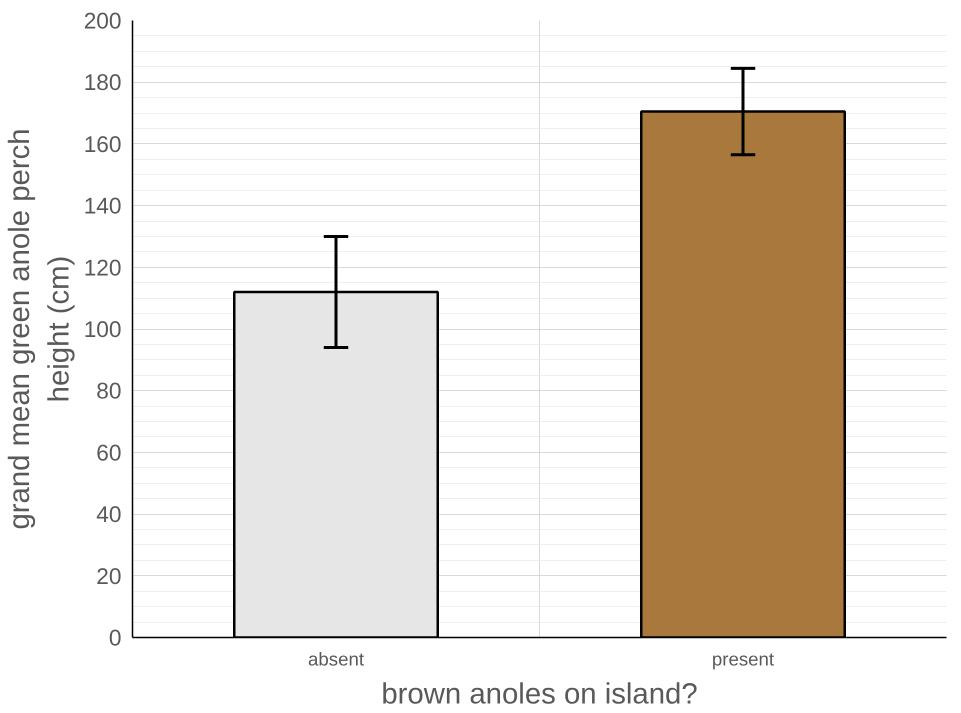 The height and width of the screenshot is (713, 961). I want to click on y-tick-label: 140, so click(103, 205).